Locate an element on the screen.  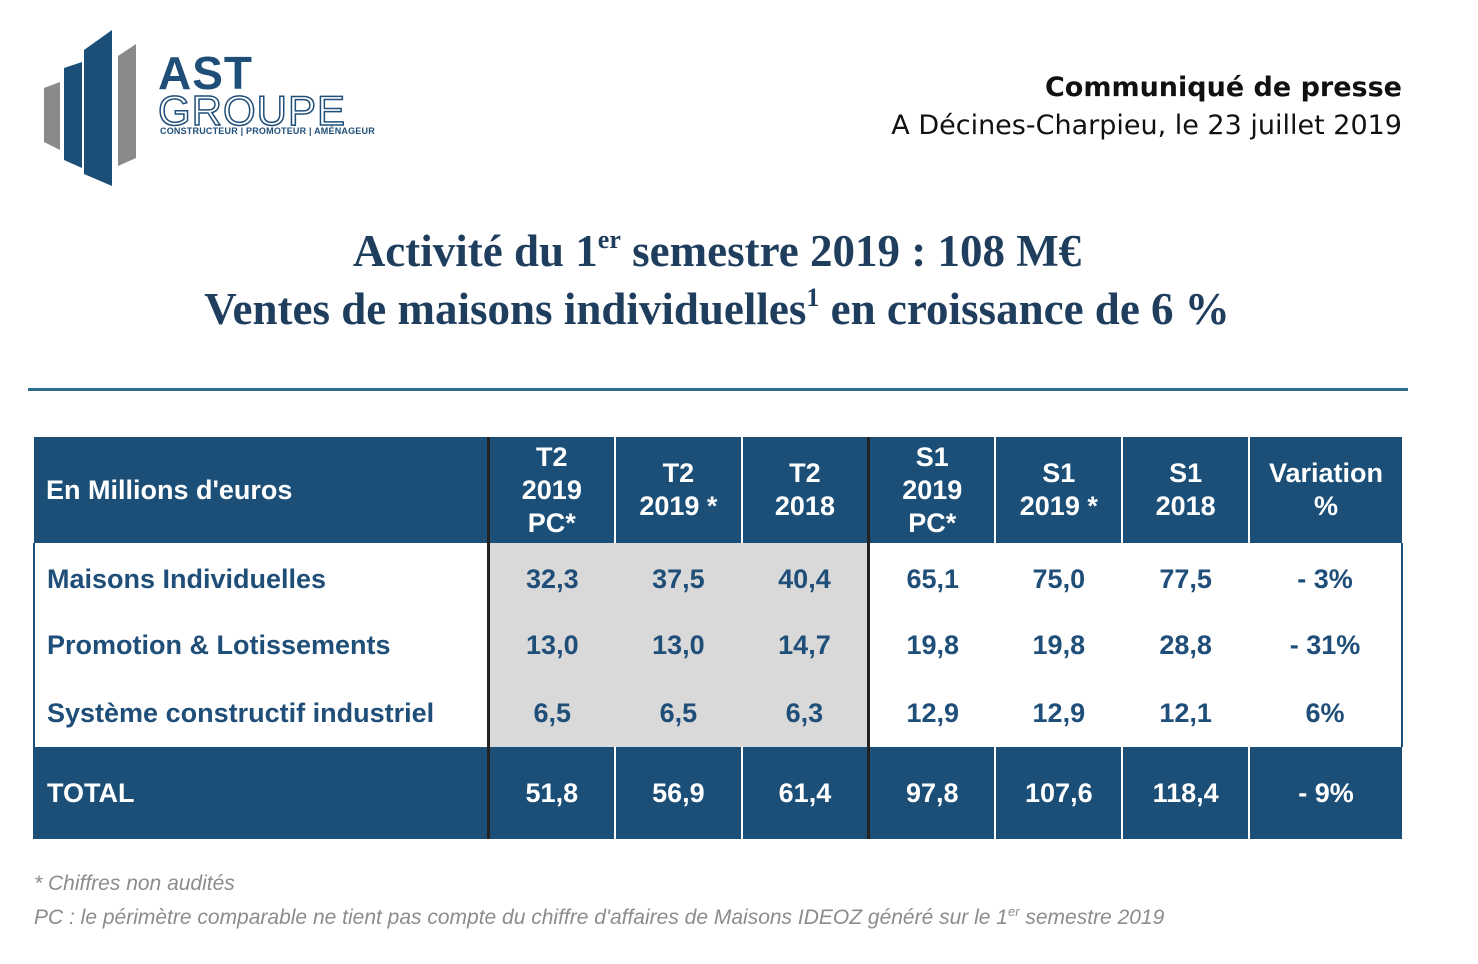
column-header: T2 2018 is located at coordinates (806, 490).